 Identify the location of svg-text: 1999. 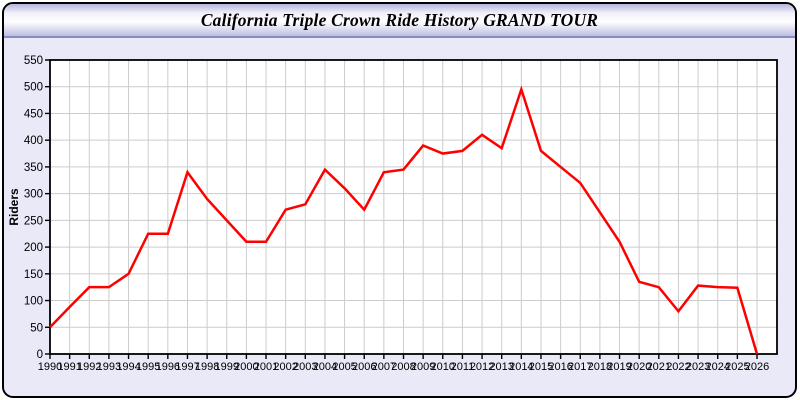
(227, 367).